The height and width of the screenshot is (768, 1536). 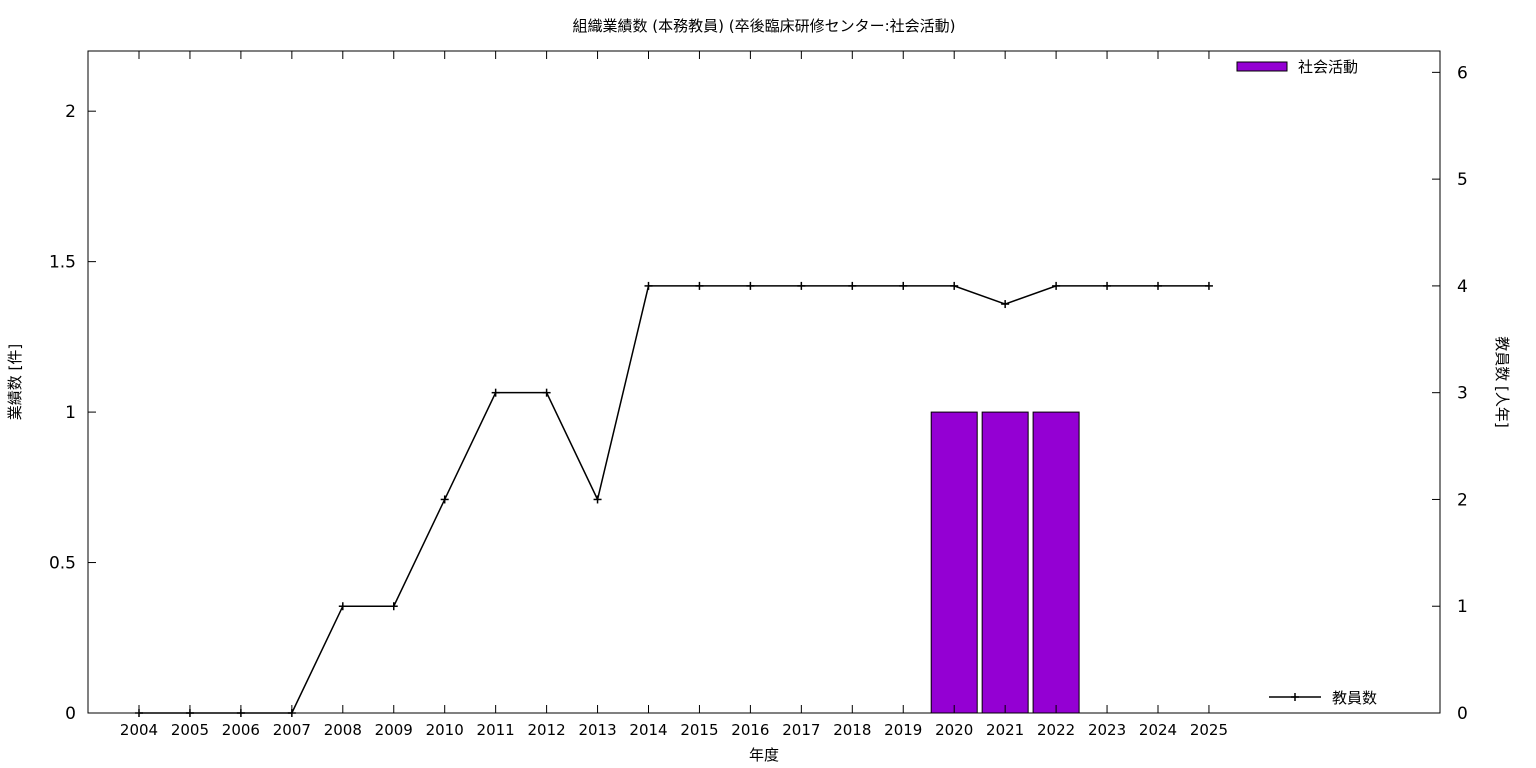 What do you see at coordinates (241, 730) in the screenshot?
I see `x-tick-label: 2006` at bounding box center [241, 730].